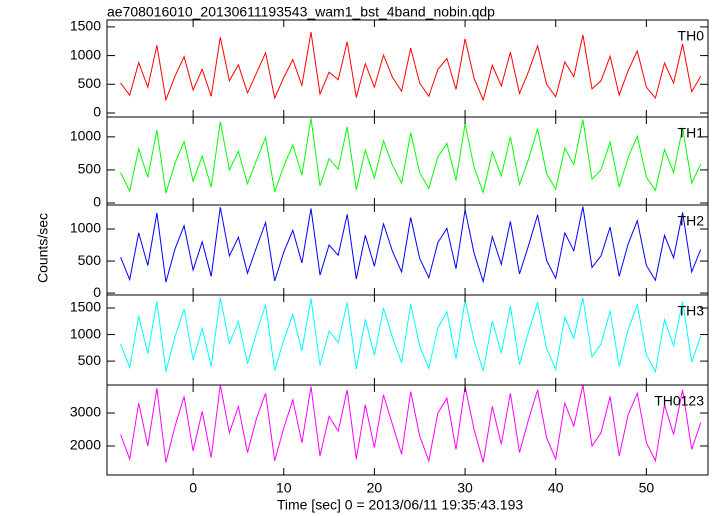 The height and width of the screenshot is (516, 717). I want to click on x-tick-label: 40, so click(556, 488).